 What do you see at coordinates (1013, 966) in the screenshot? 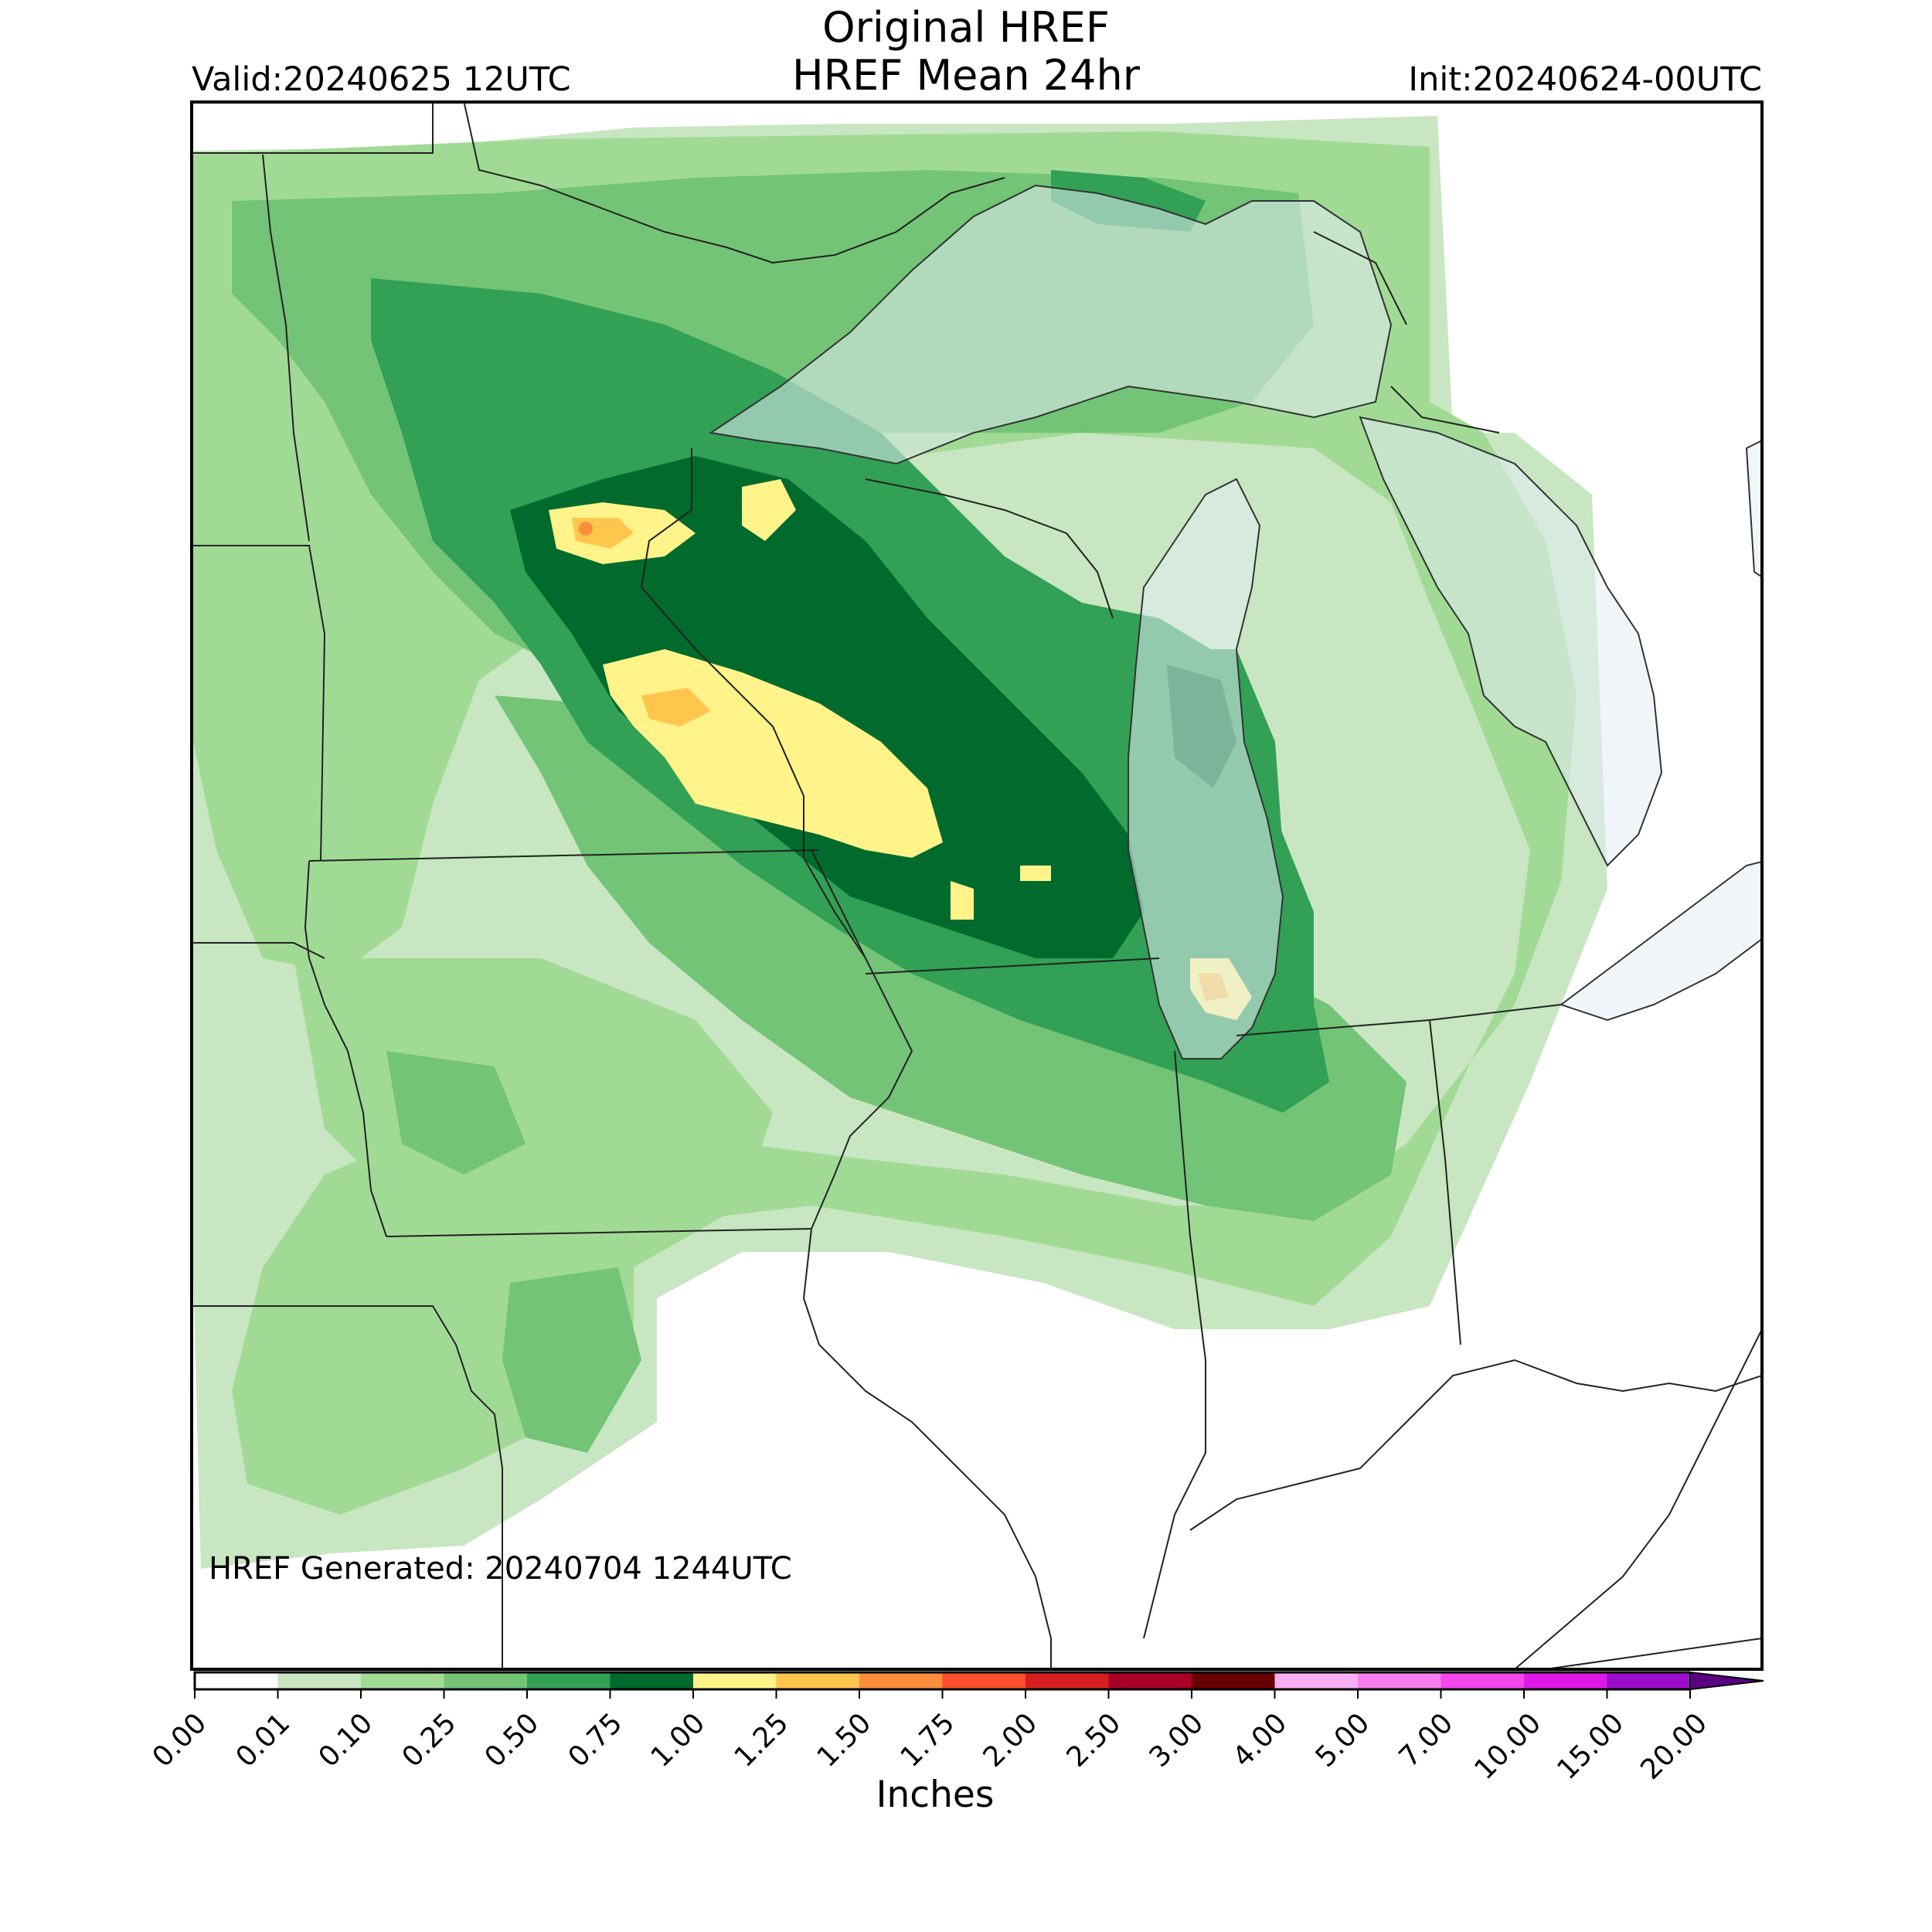
I see `wisconsin-illinois` at bounding box center [1013, 966].